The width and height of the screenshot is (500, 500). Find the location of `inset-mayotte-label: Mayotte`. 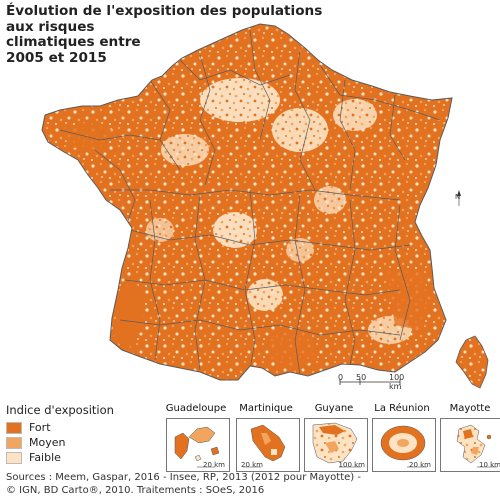

inset-mayotte-label: Mayotte is located at coordinates (470, 408).